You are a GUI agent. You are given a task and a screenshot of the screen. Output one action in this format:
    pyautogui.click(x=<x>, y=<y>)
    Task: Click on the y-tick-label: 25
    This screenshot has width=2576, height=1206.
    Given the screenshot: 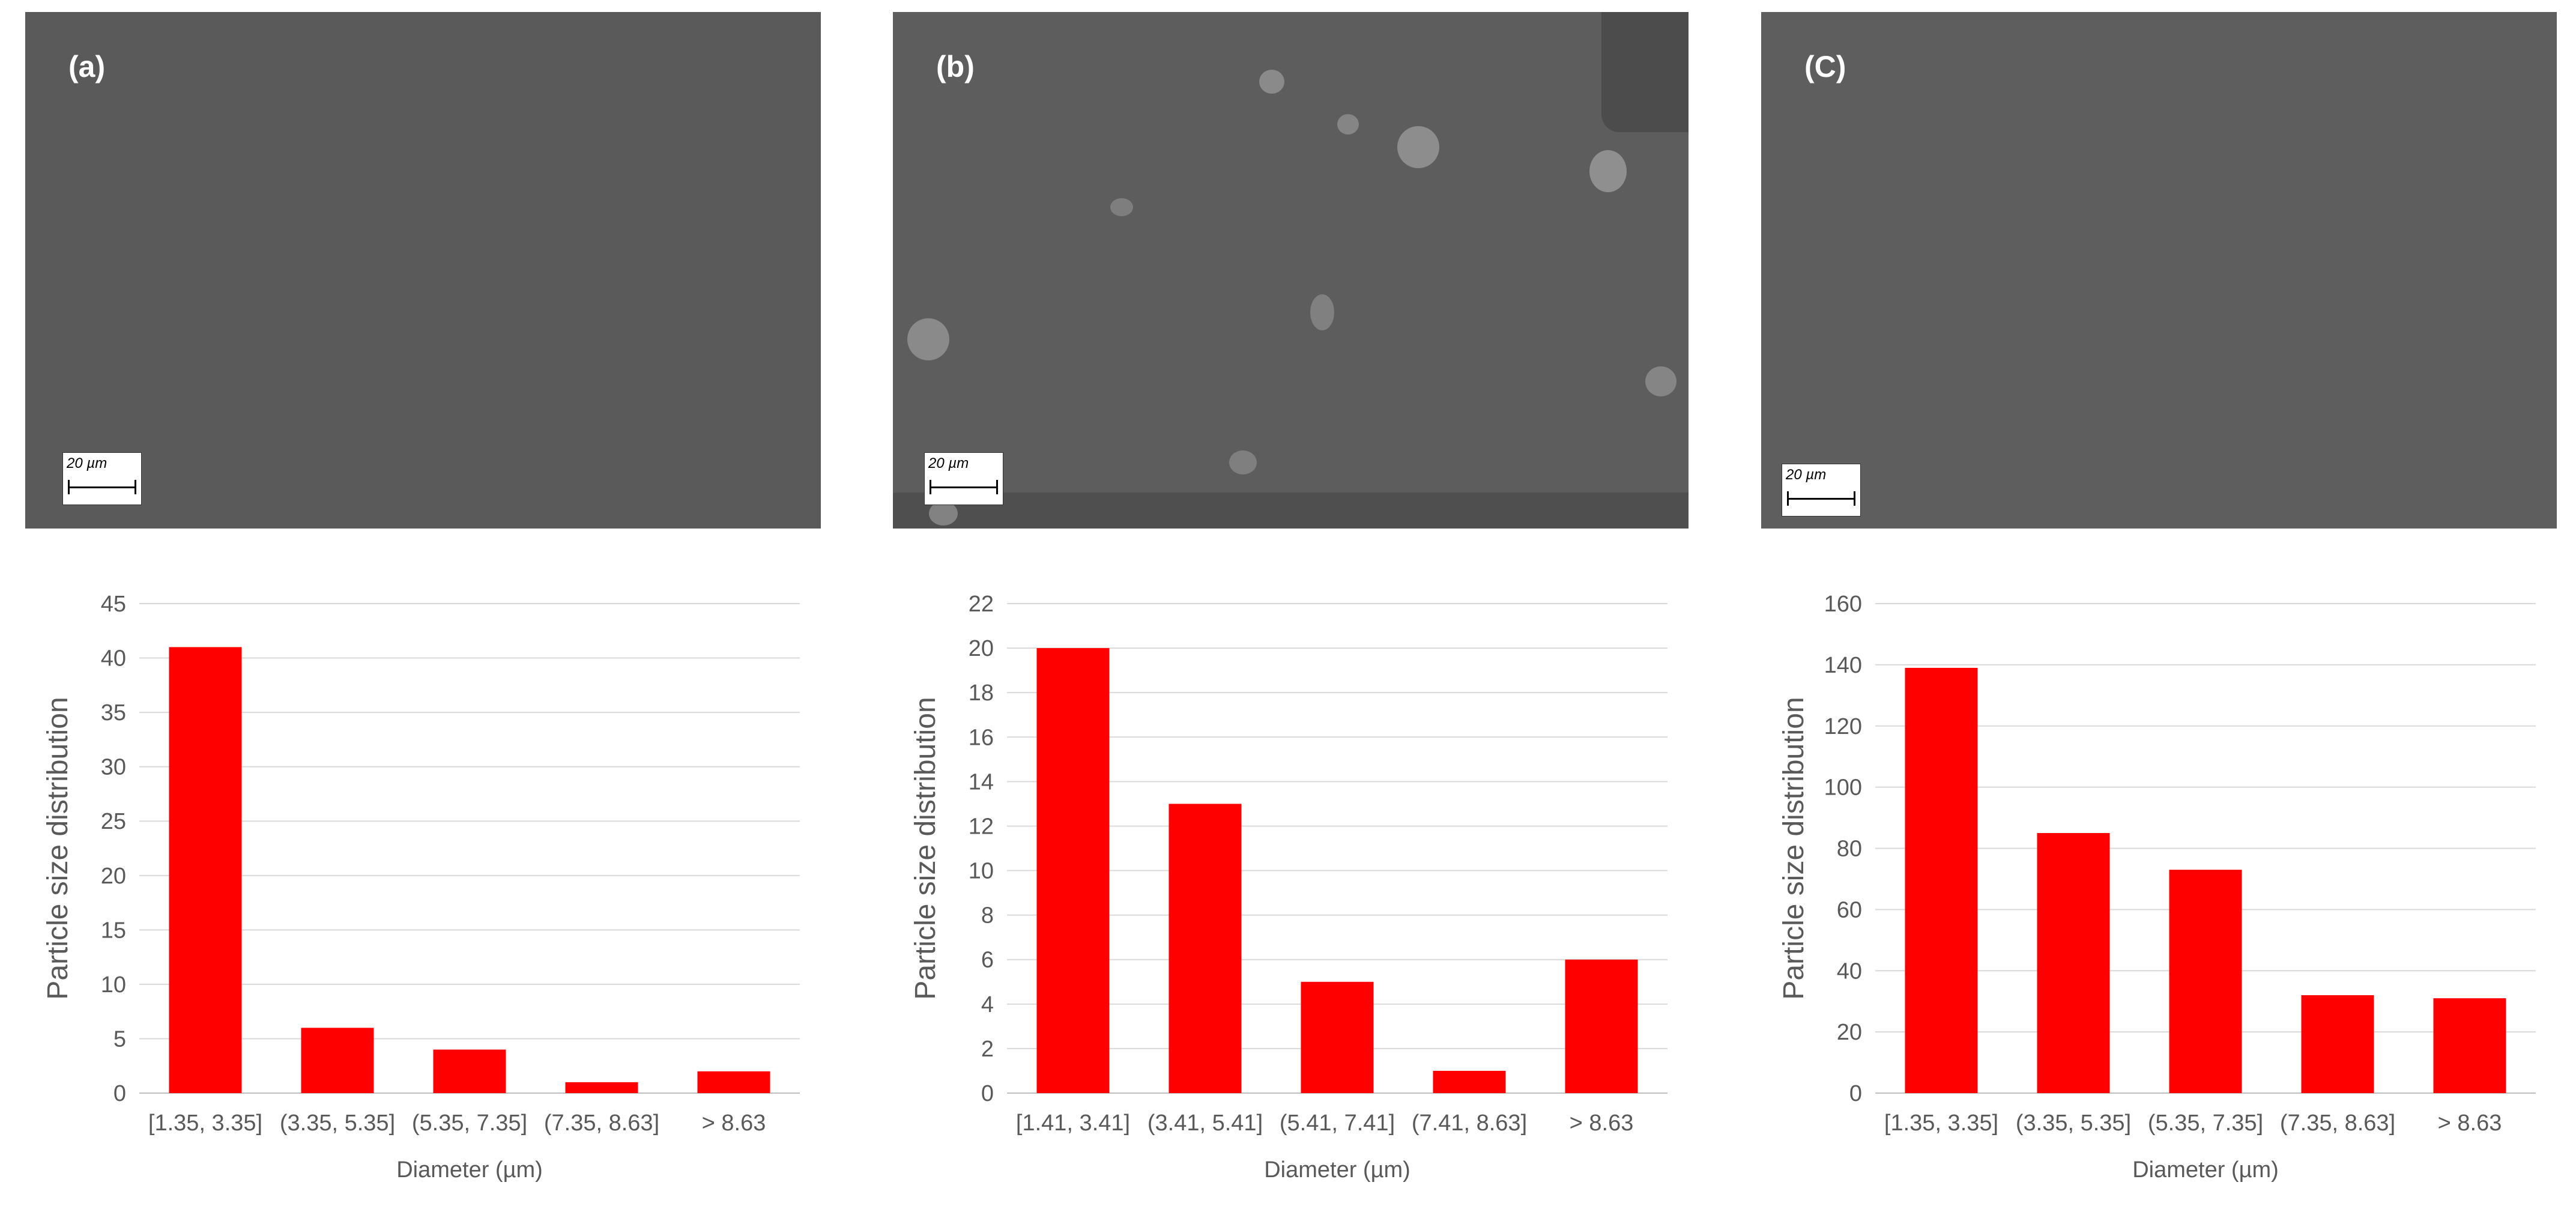 What is the action you would take?
    pyautogui.click(x=113, y=821)
    